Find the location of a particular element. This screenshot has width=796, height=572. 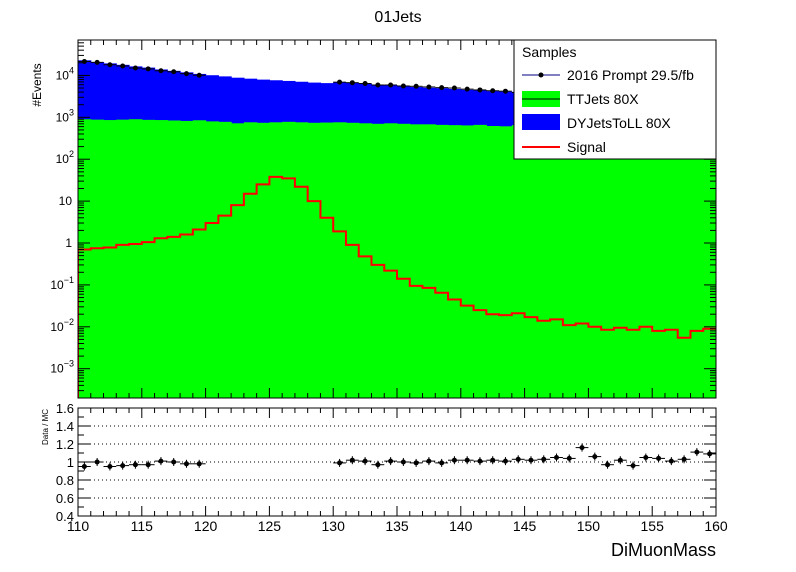

x-tick-label: 140 is located at coordinates (461, 526).